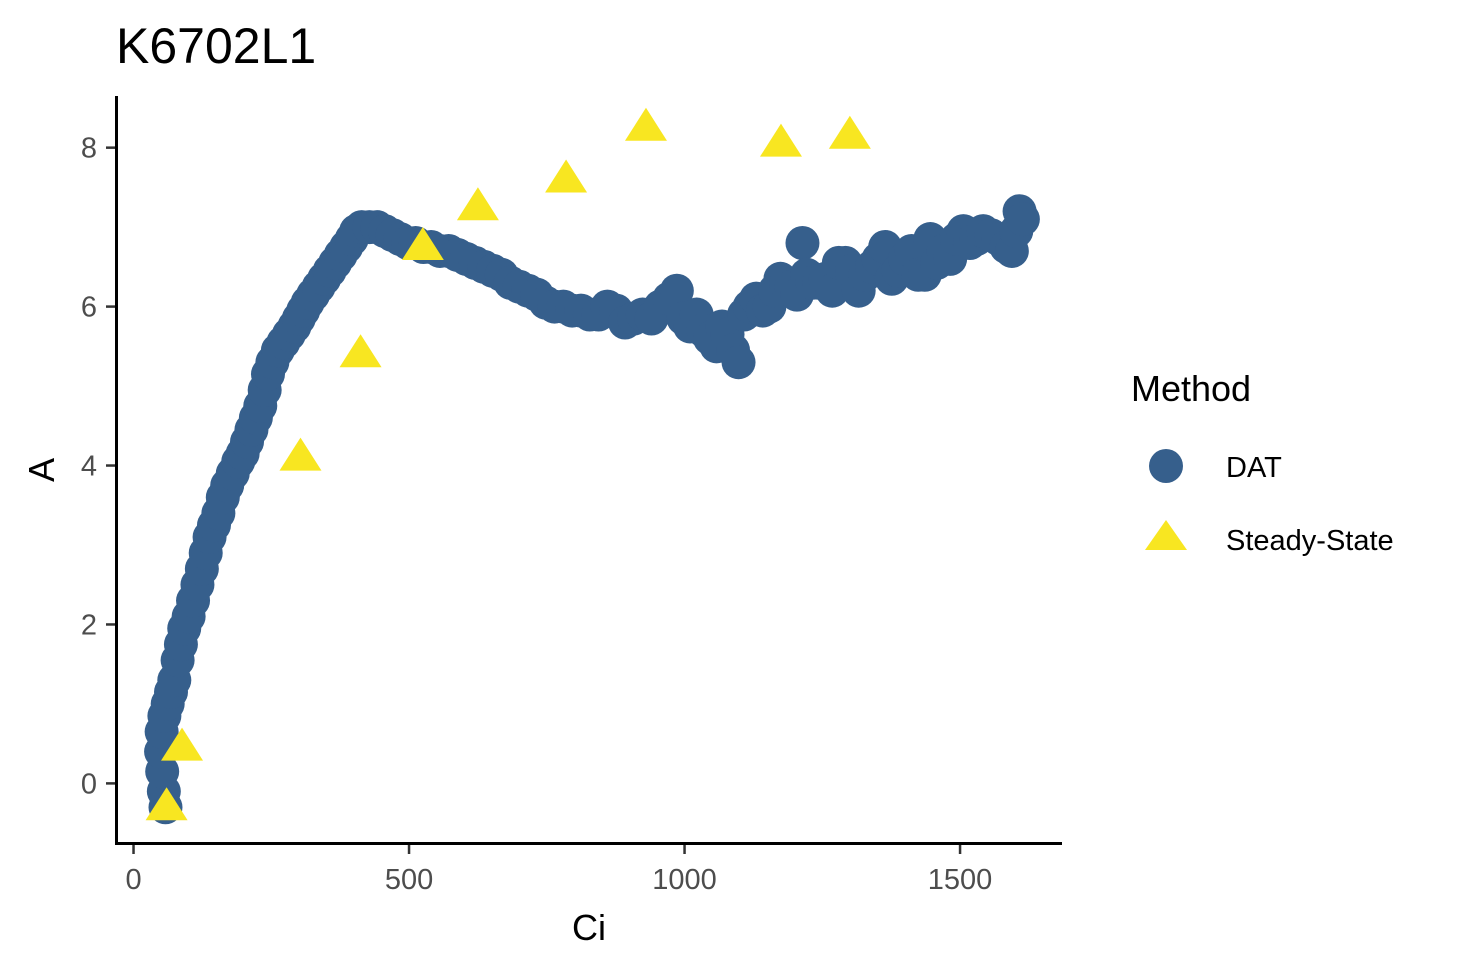  Describe the element at coordinates (98, 466) in the screenshot. I see `y-ticks: 0 2 4 6 8` at that location.